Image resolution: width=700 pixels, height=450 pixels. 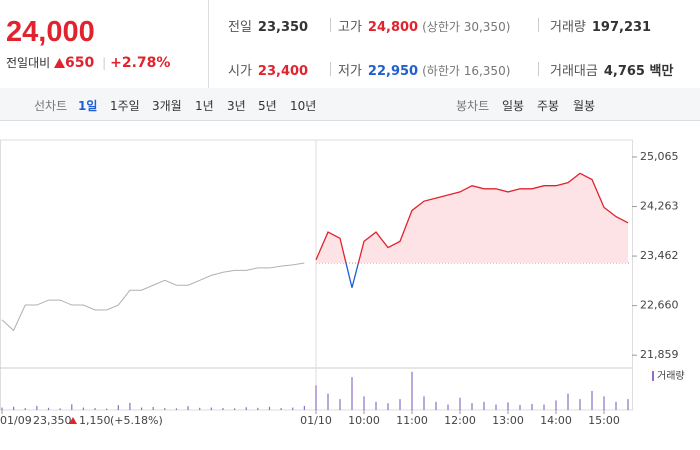 I want to click on y-tick-label: 21,859, so click(x=659, y=354).